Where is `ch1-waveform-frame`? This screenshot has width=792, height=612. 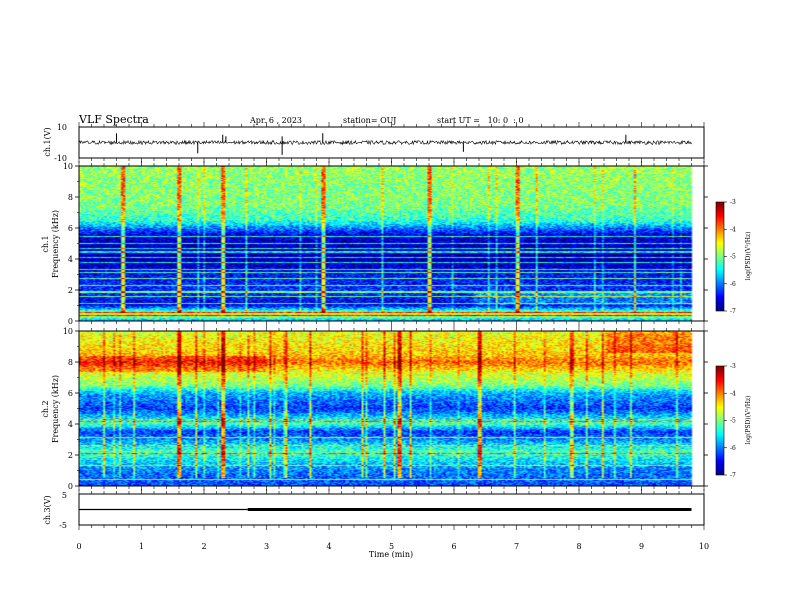 ch1-waveform-frame is located at coordinates (391, 142).